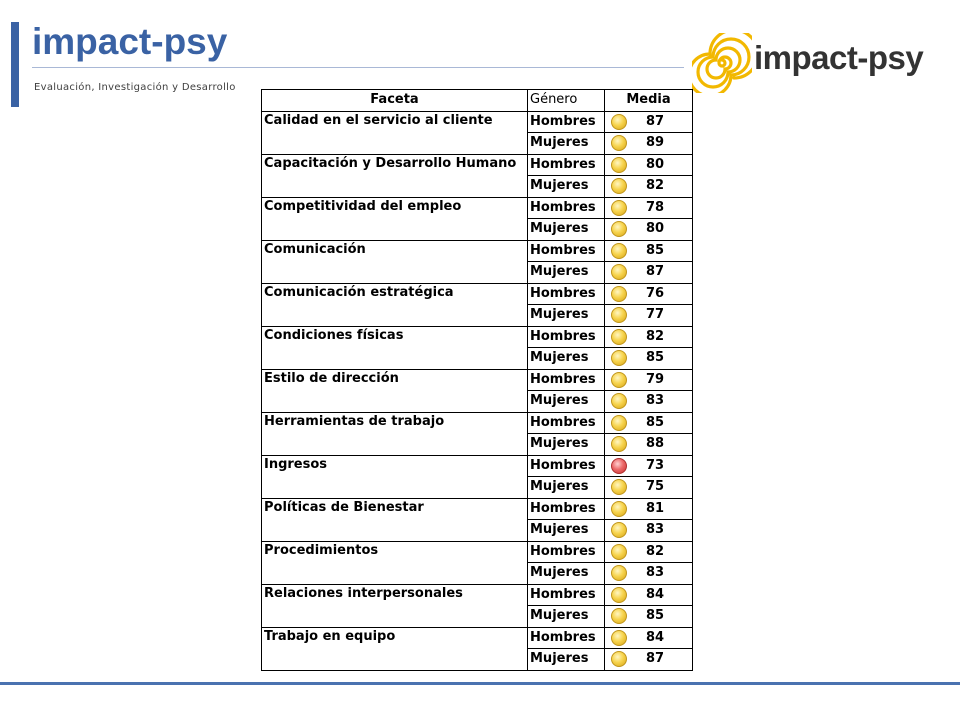  Describe the element at coordinates (839, 57) in the screenshot. I see `logo-text: impact-psy` at that location.